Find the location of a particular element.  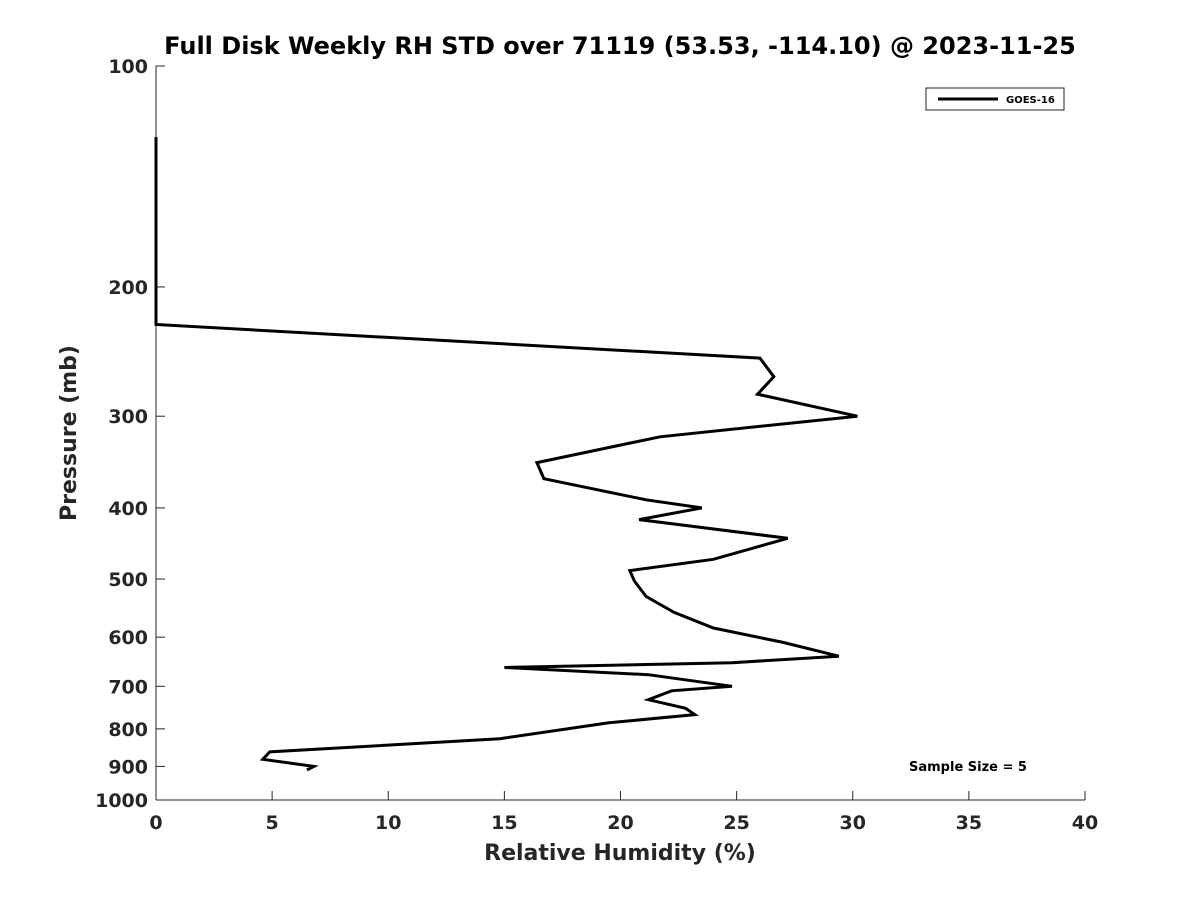

x-ticks: 0 5 10 15 20 25 30 35 40 is located at coordinates (623, 812).